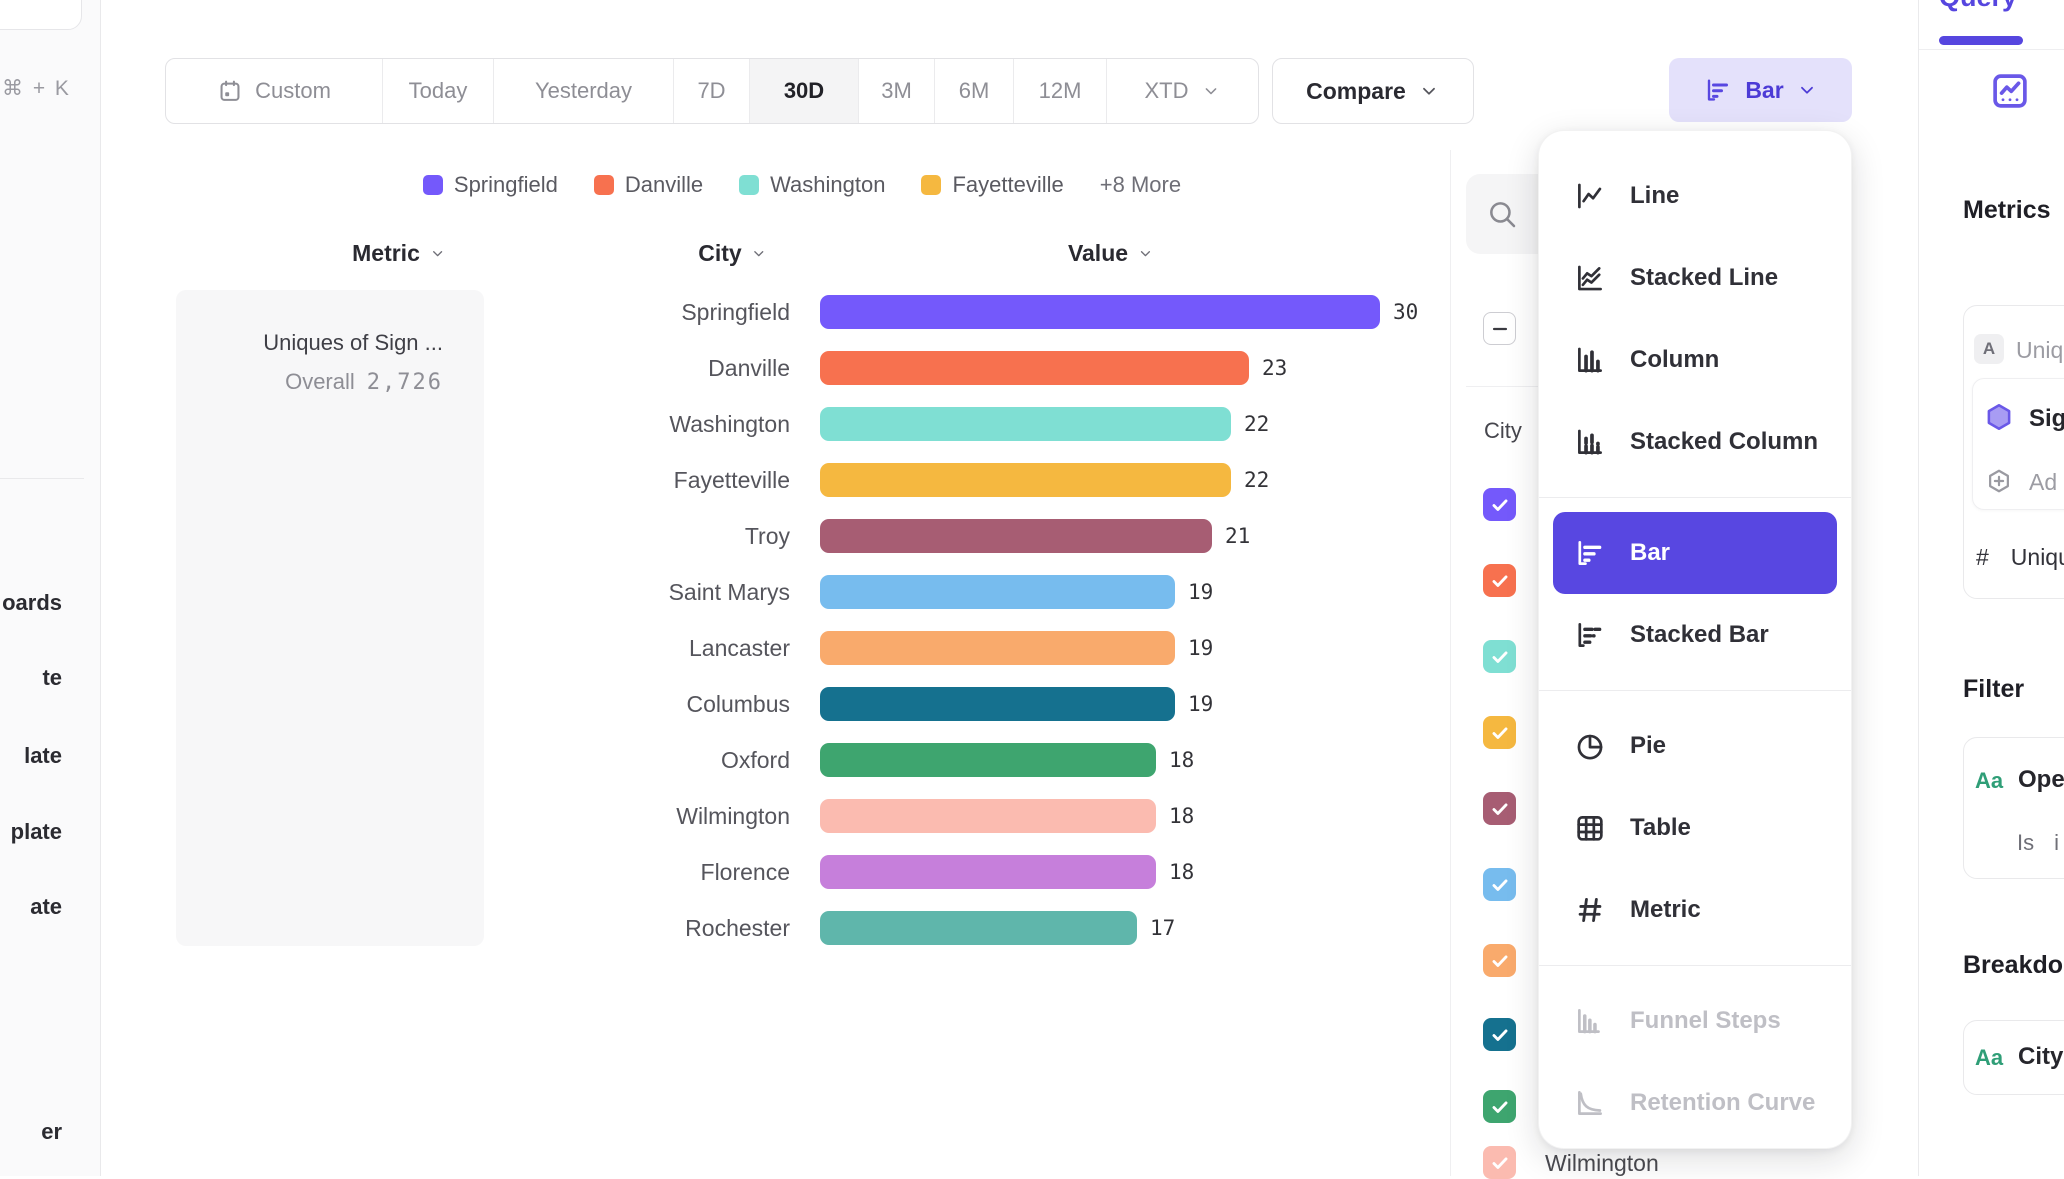 This screenshot has width=2064, height=1179. I want to click on tab-query: Query, so click(1978, 6).